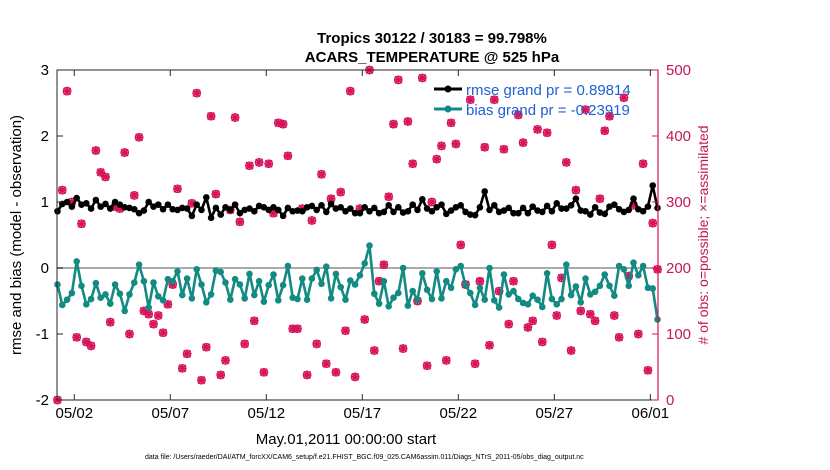  I want to click on x-tick-label: 06/01, so click(651, 413).